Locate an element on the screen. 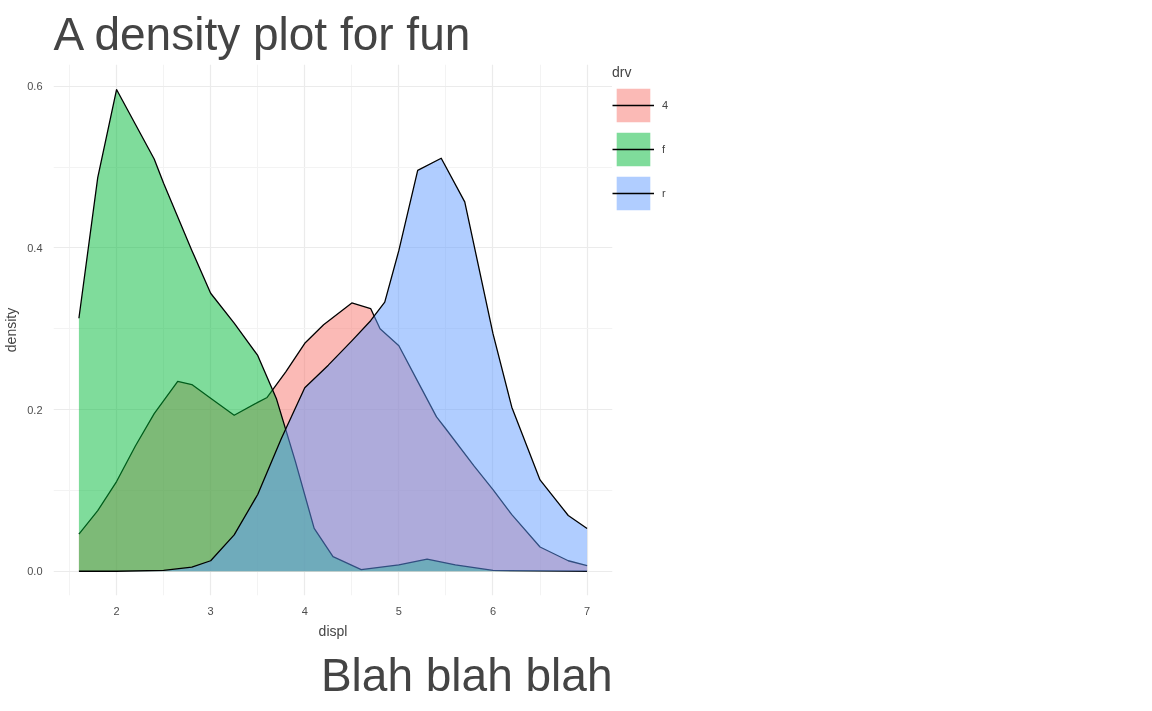  y-tick-label: 0.0 is located at coordinates (35, 571).